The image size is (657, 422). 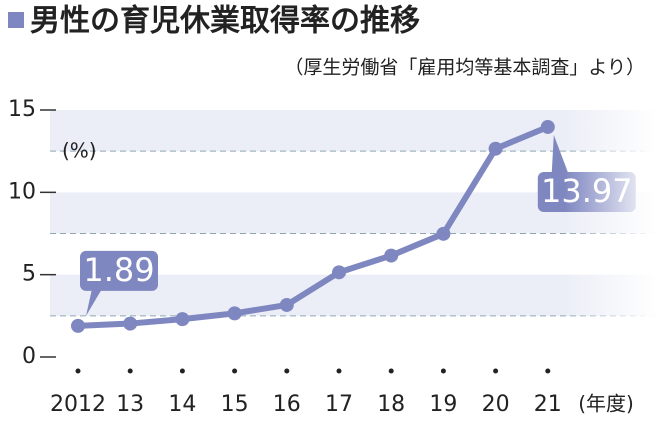 I want to click on x-unit: (年度), so click(x=606, y=404).